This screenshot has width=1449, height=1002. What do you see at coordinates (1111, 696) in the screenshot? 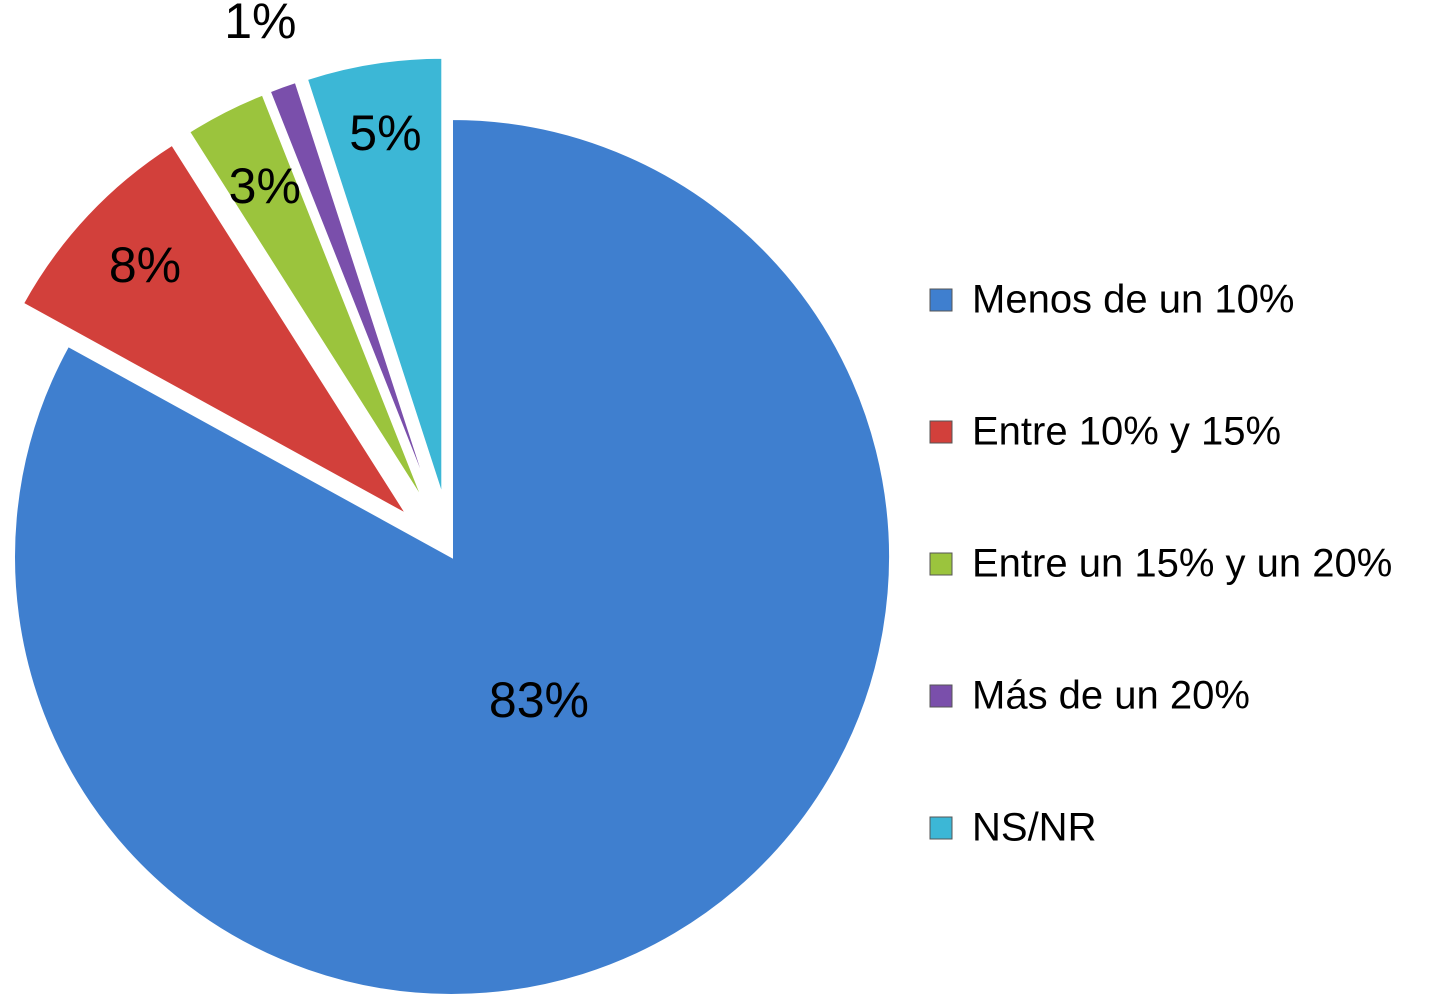
I see `legend-label: Más de un 20%` at bounding box center [1111, 696].